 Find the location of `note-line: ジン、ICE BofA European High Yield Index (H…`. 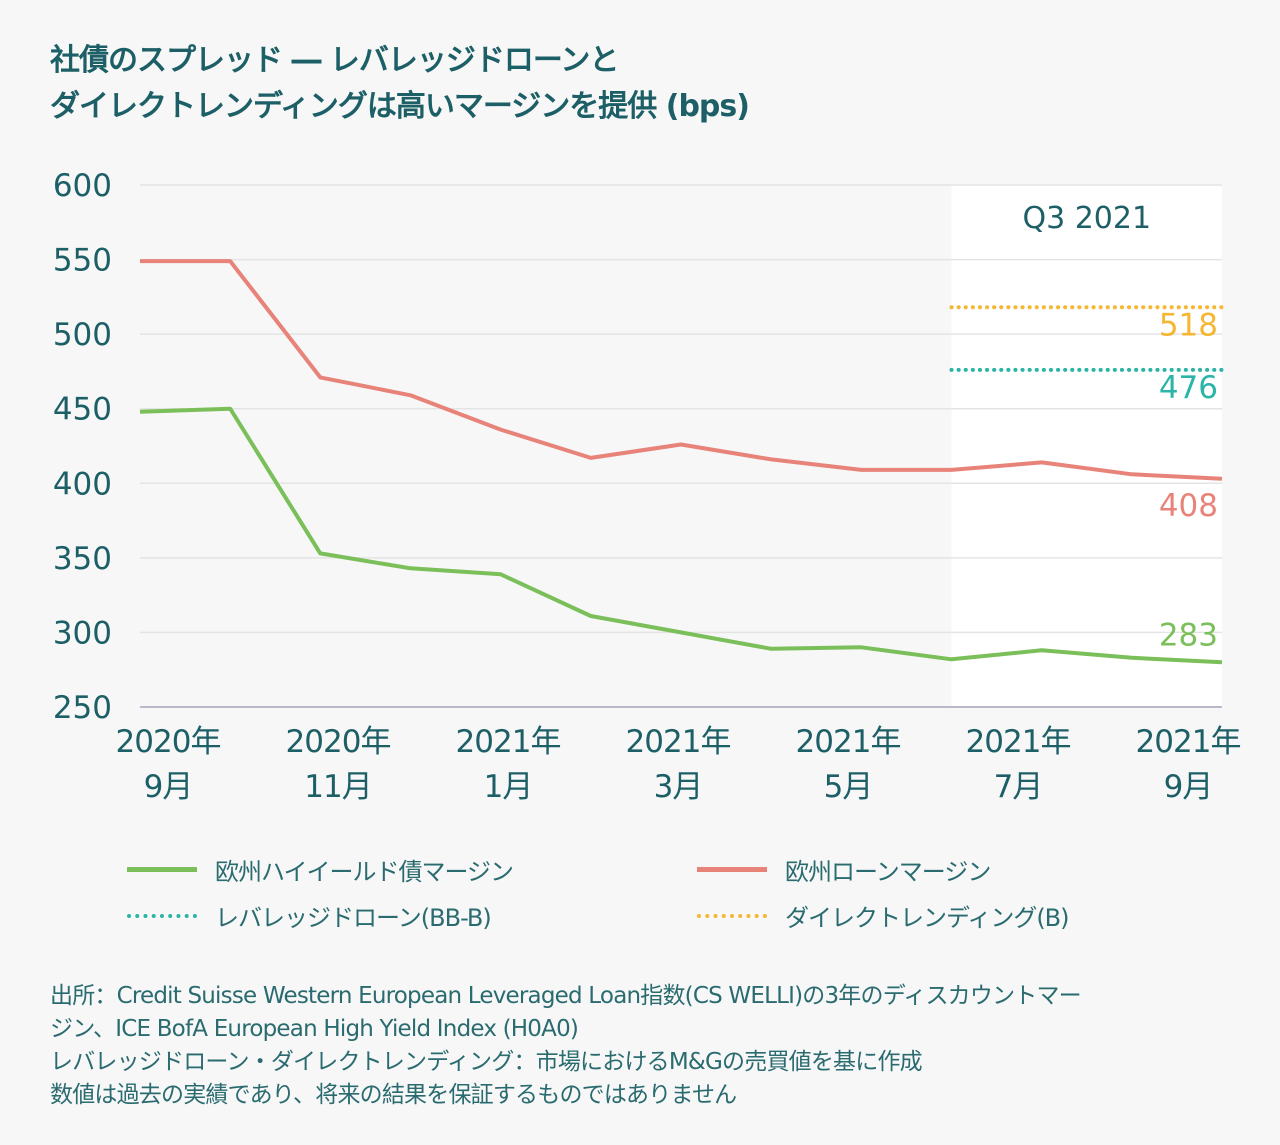

note-line: ジン、ICE BofA European High Yield Index (H… is located at coordinates (314, 1029).